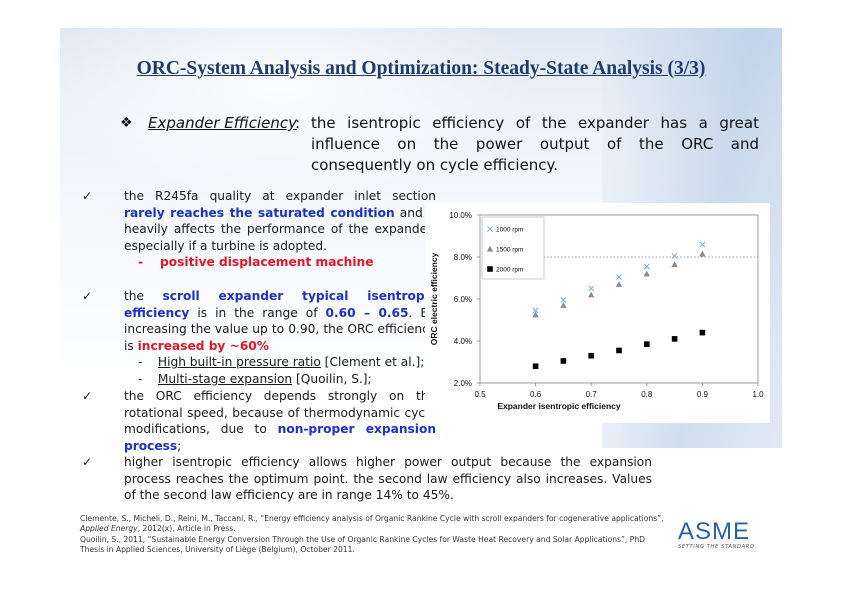  I want to click on logo-tagline: SETTING THE STANDARD, so click(716, 547).